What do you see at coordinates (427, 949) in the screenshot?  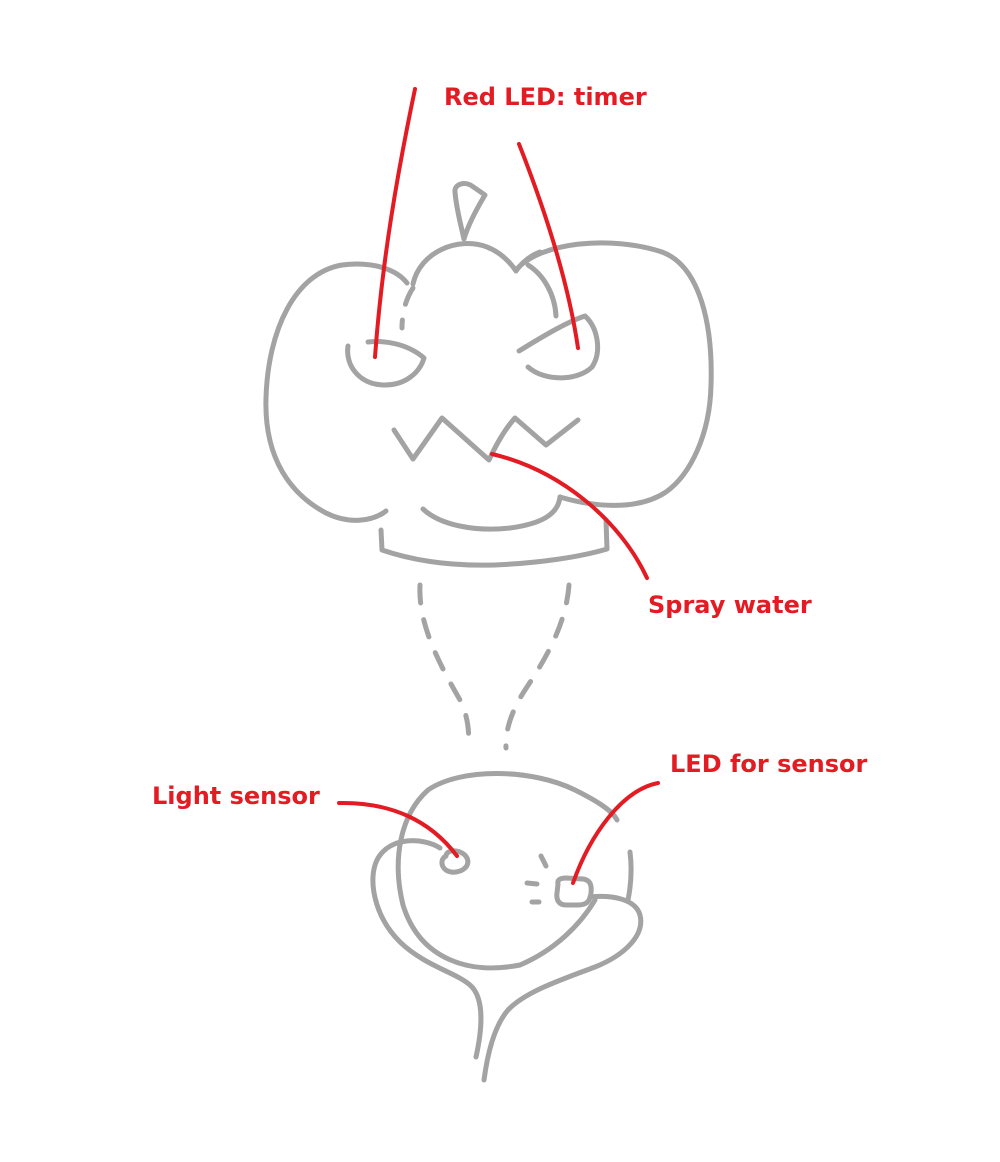 I see `sensor-cable-left` at bounding box center [427, 949].